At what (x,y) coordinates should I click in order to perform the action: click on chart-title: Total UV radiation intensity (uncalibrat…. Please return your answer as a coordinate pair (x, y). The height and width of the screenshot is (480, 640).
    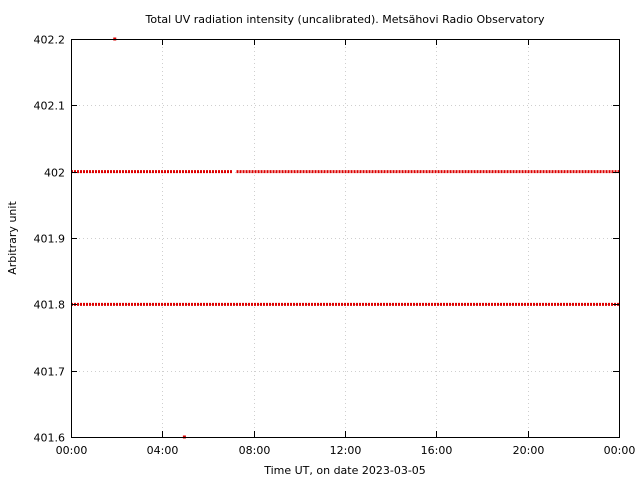
    Looking at the image, I should click on (345, 19).